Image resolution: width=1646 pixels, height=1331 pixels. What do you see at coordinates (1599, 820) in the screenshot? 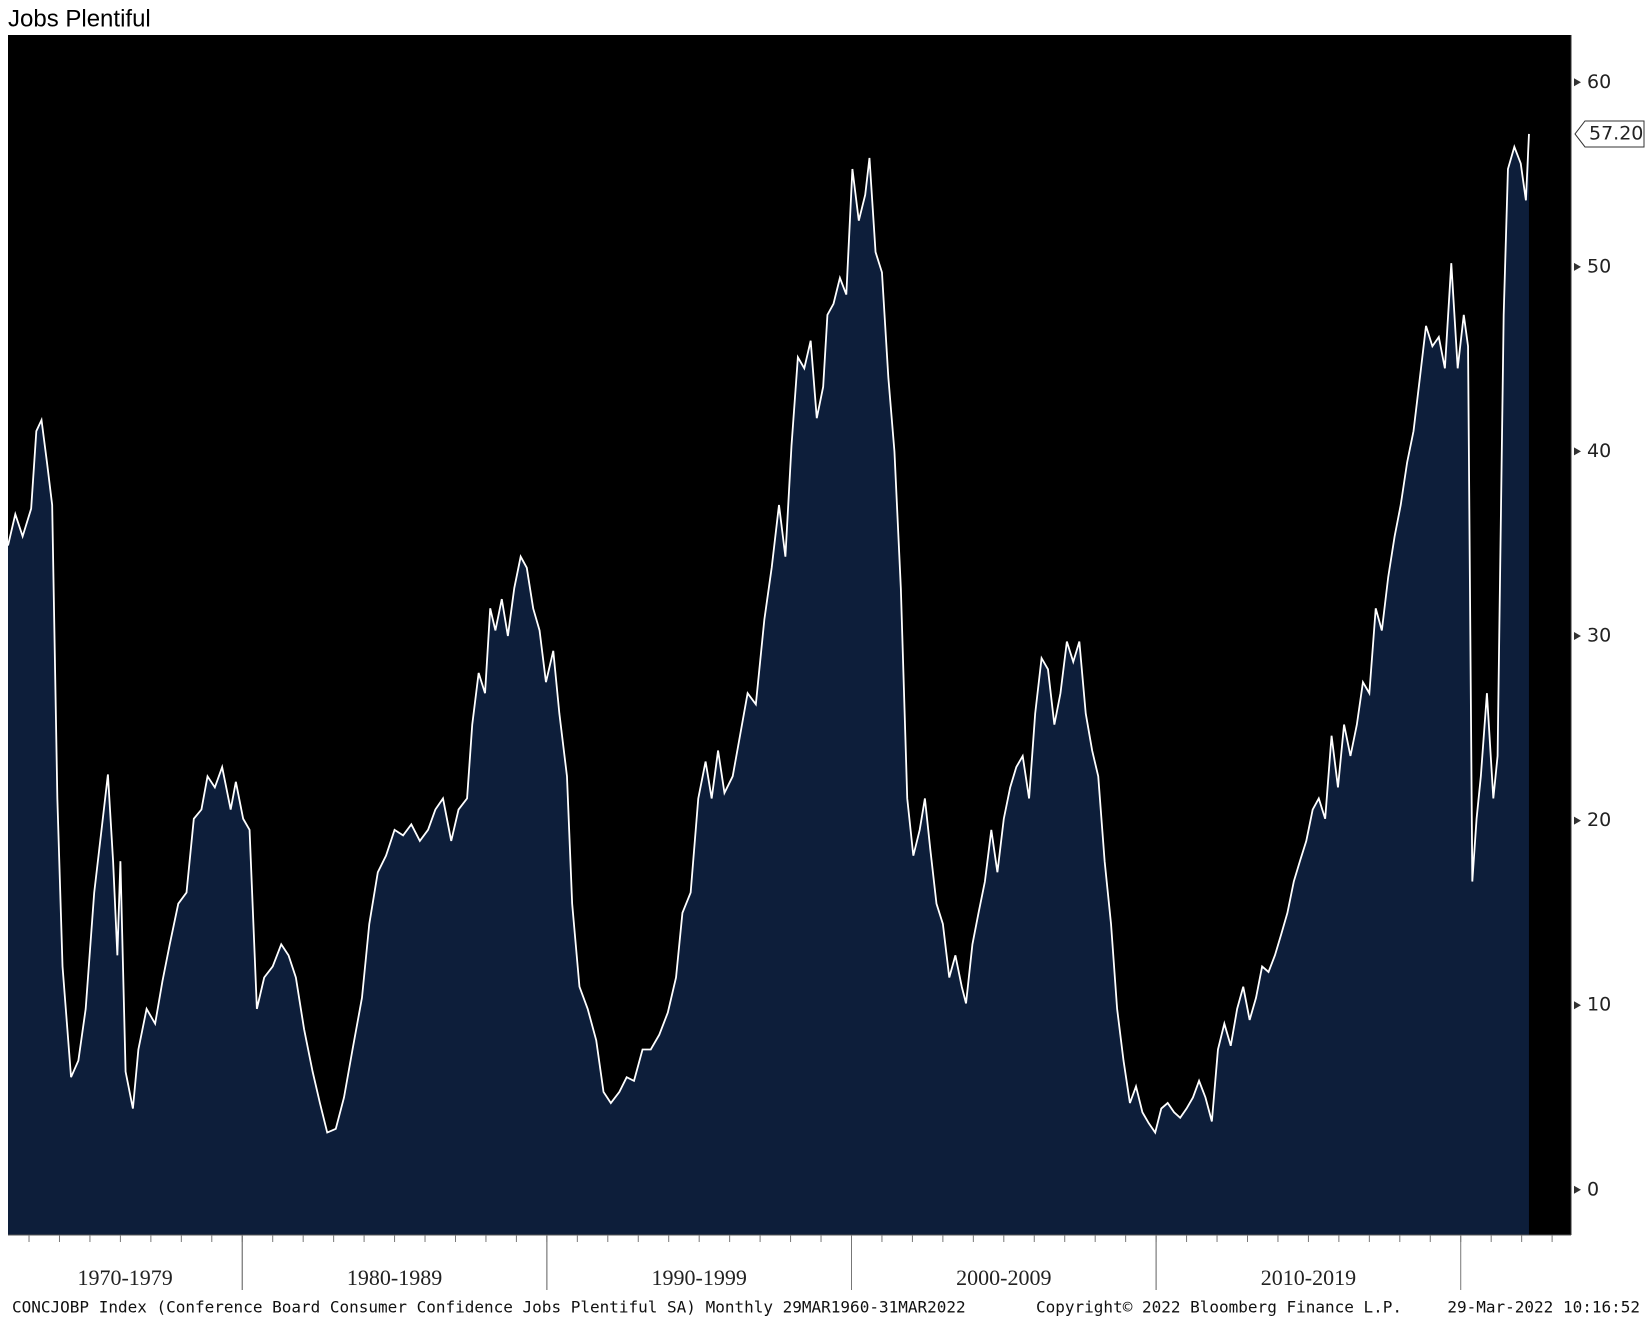
I see `y-tick-label: 20` at bounding box center [1599, 820].